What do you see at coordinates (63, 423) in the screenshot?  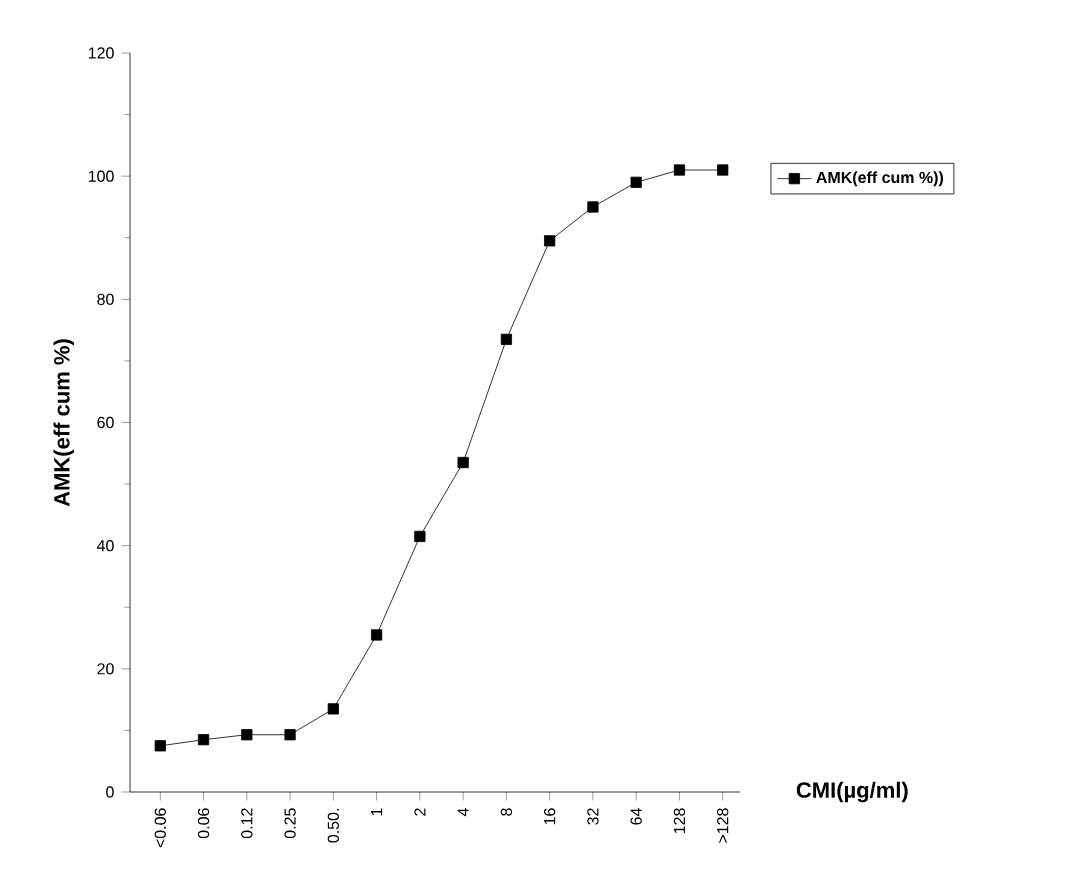 I see `y-axis-title: AMK(eff cum %)` at bounding box center [63, 423].